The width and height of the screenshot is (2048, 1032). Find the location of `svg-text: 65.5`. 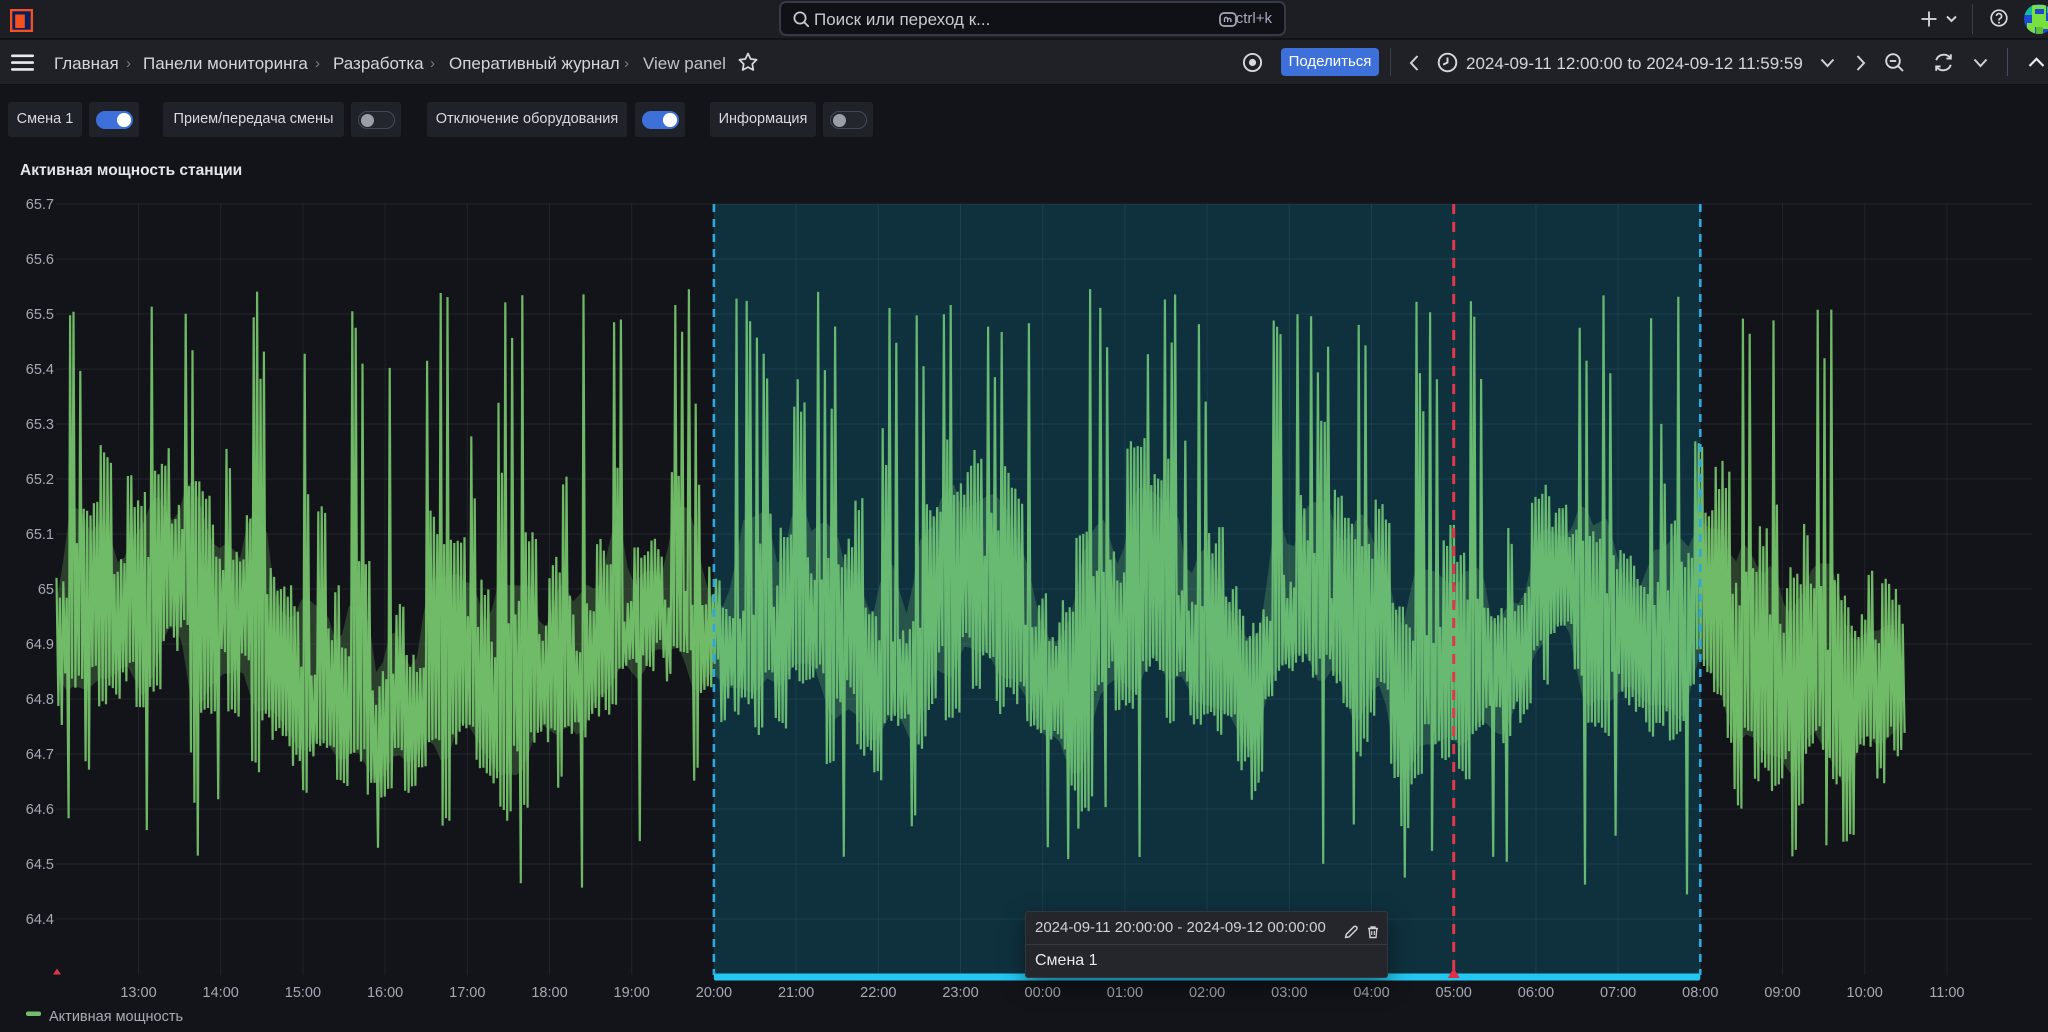

svg-text: 65.5 is located at coordinates (40, 315).